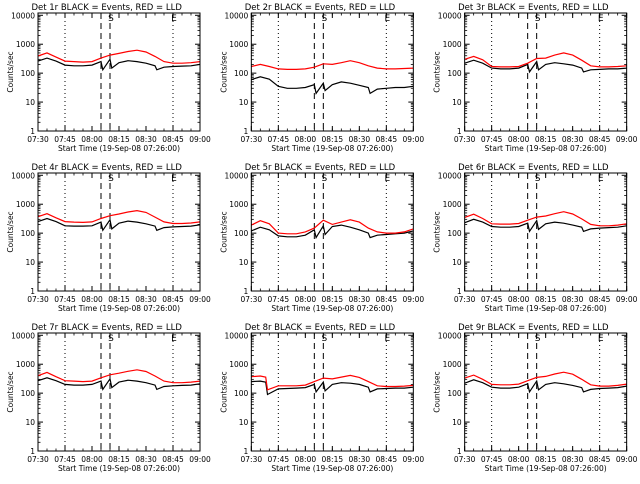  Describe the element at coordinates (320, 8) in the screenshot. I see `panel-title: Det 2r BLACK = Events, RED = LLD` at that location.